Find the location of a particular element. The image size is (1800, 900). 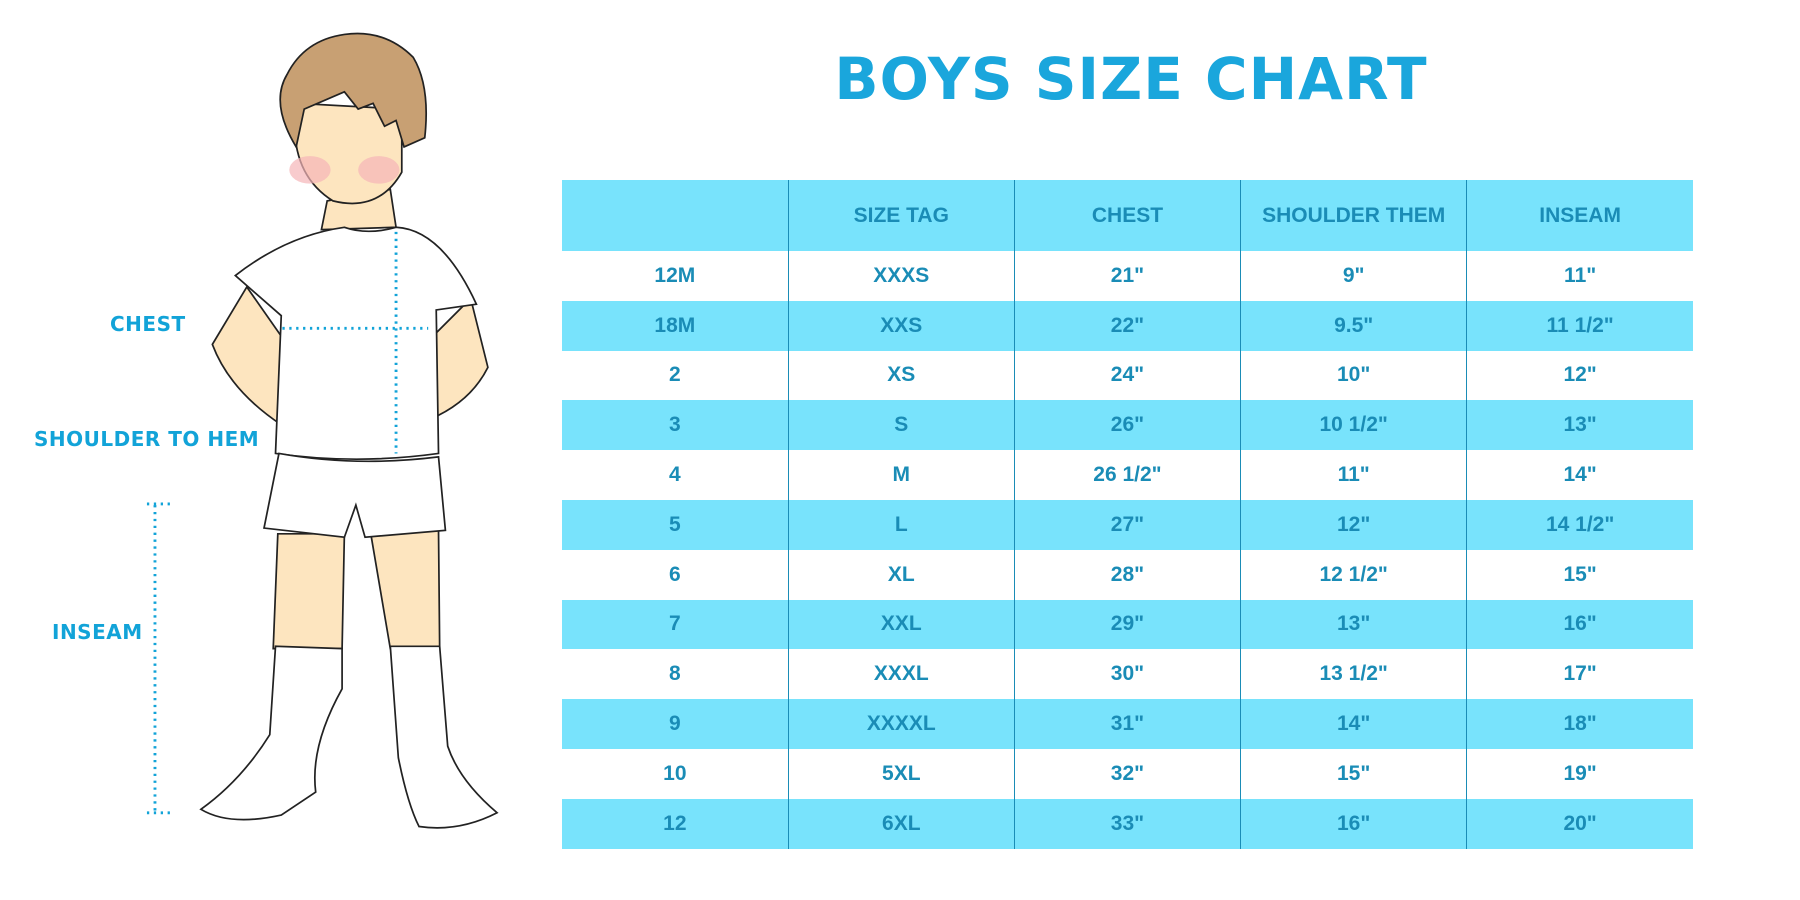

cell-shoulder: 9.5" is located at coordinates (1353, 325).